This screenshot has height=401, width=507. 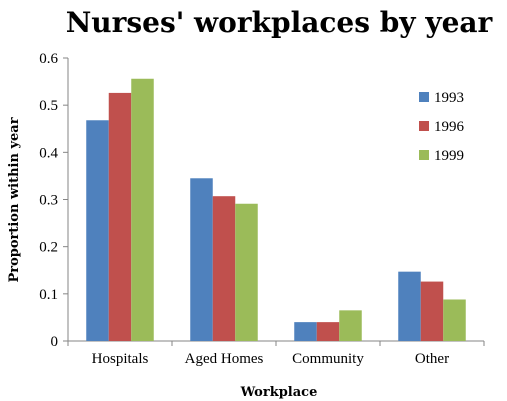 I want to click on legend-swatch-1996, so click(x=424, y=126).